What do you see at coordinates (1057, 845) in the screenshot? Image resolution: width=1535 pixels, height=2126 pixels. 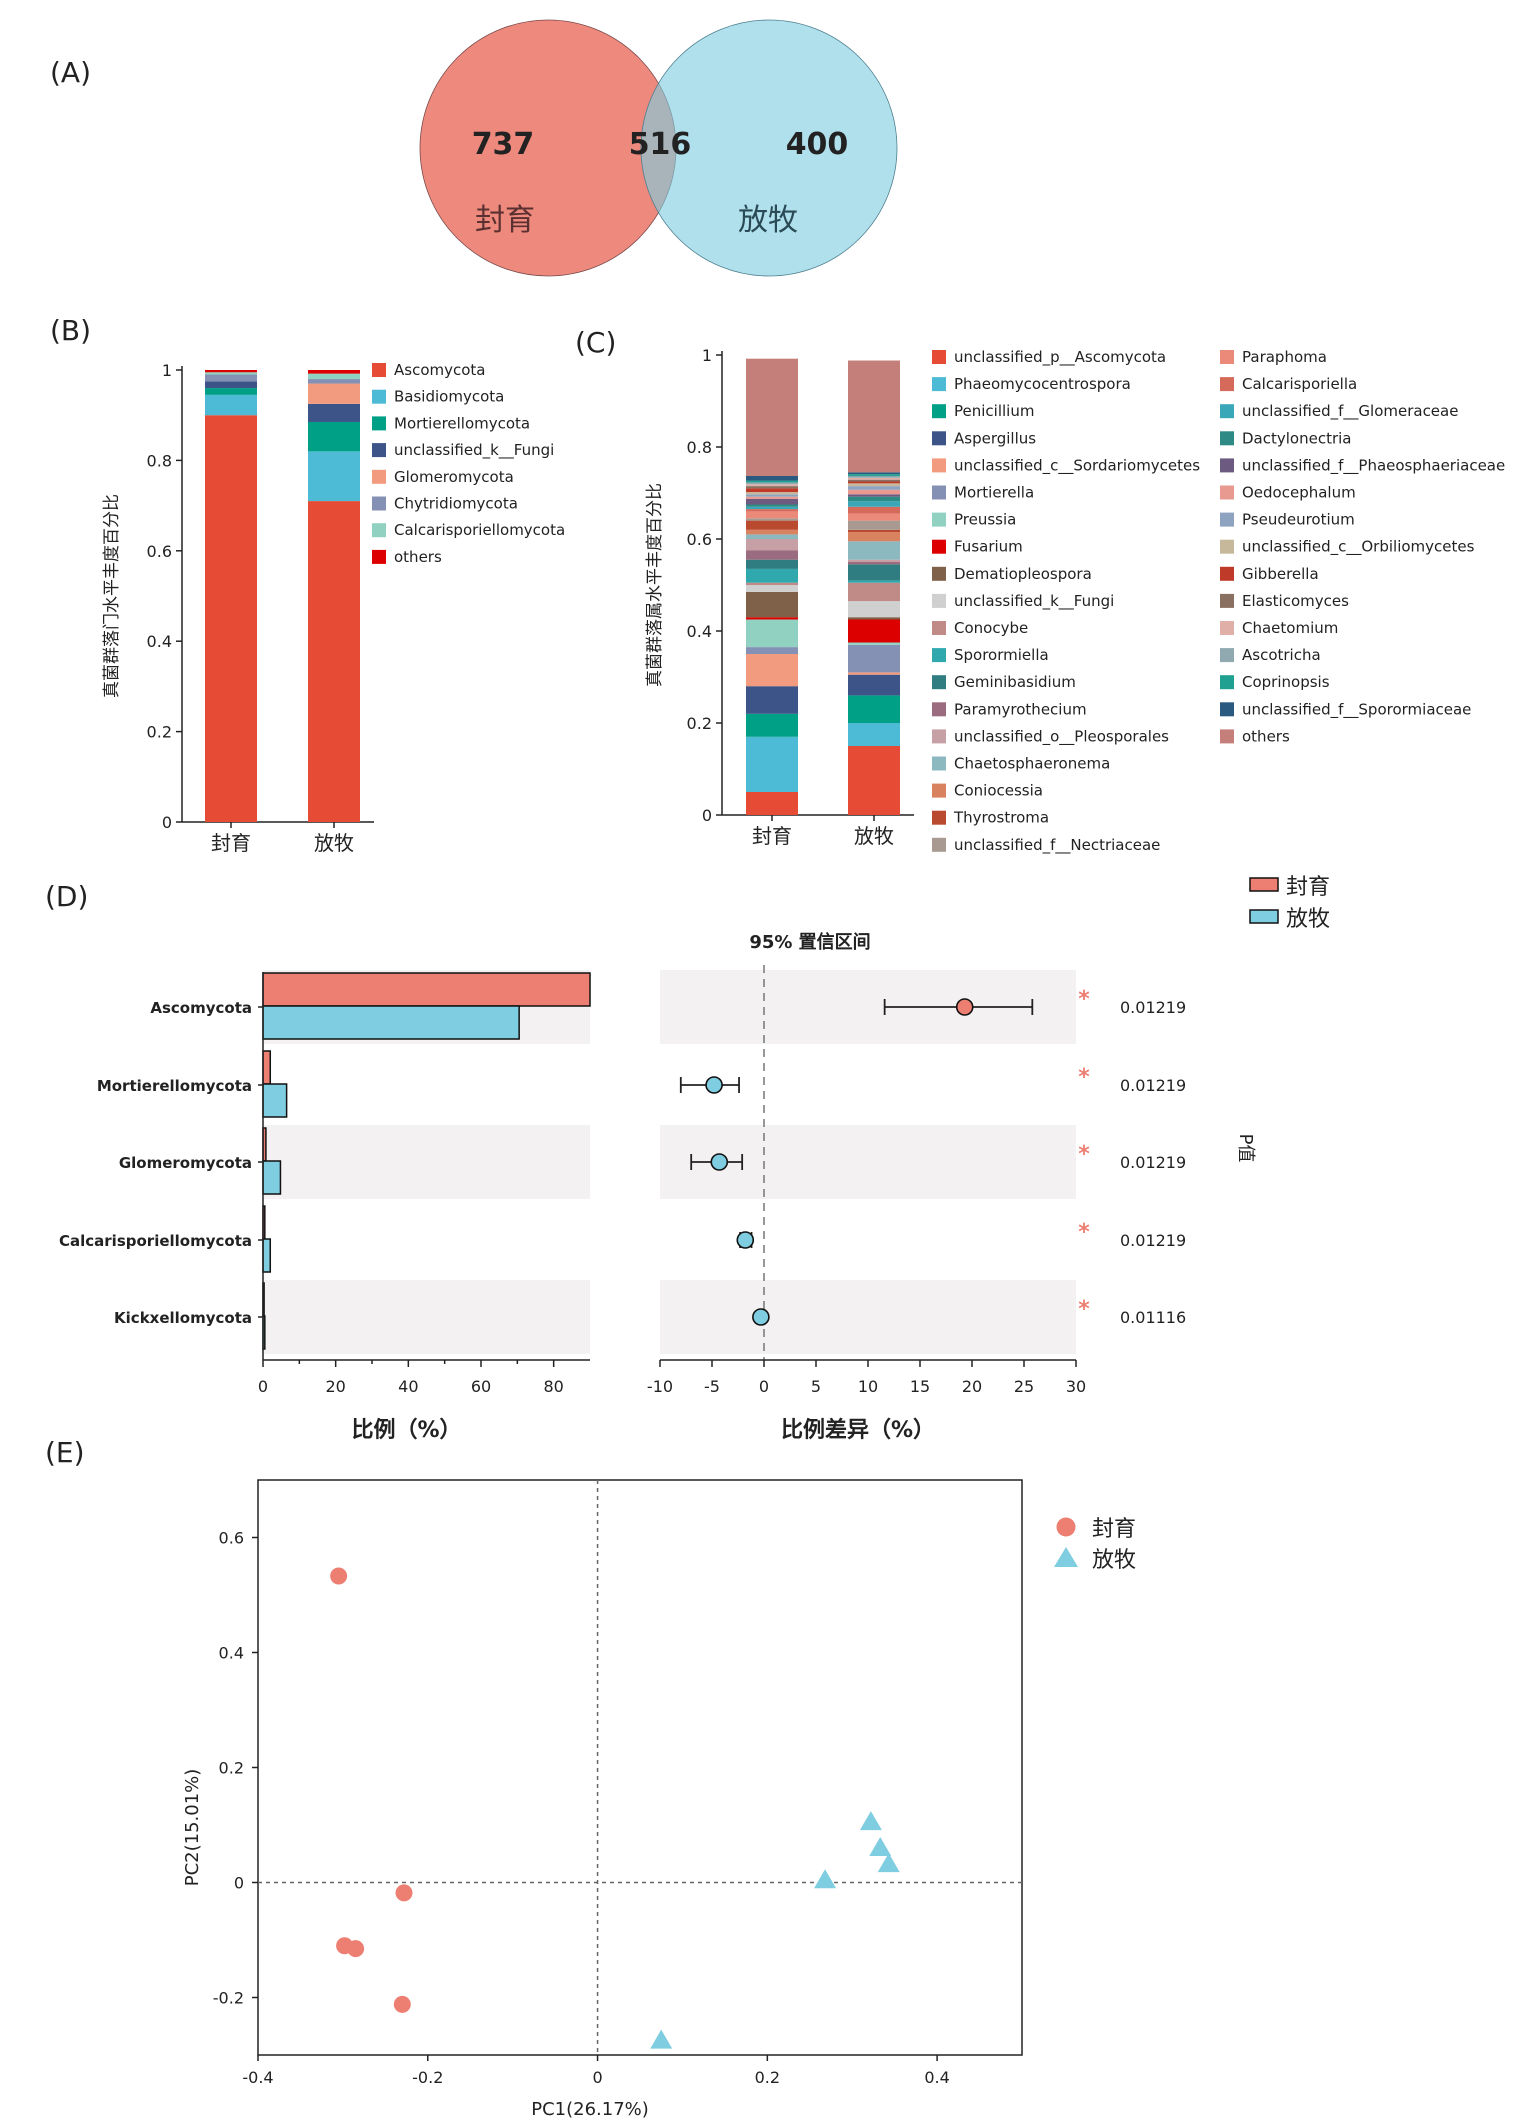 I see `genus-legend-label: unclassified_f__Nectriaceae` at bounding box center [1057, 845].